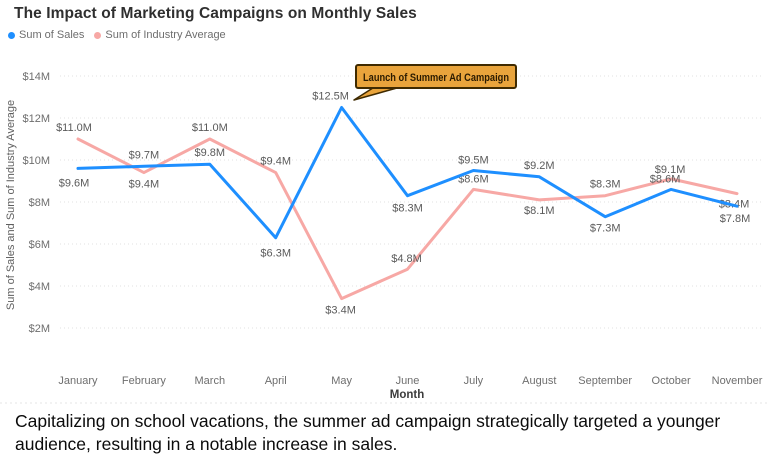  What do you see at coordinates (737, 381) in the screenshot?
I see `svg-text: November` at bounding box center [737, 381].